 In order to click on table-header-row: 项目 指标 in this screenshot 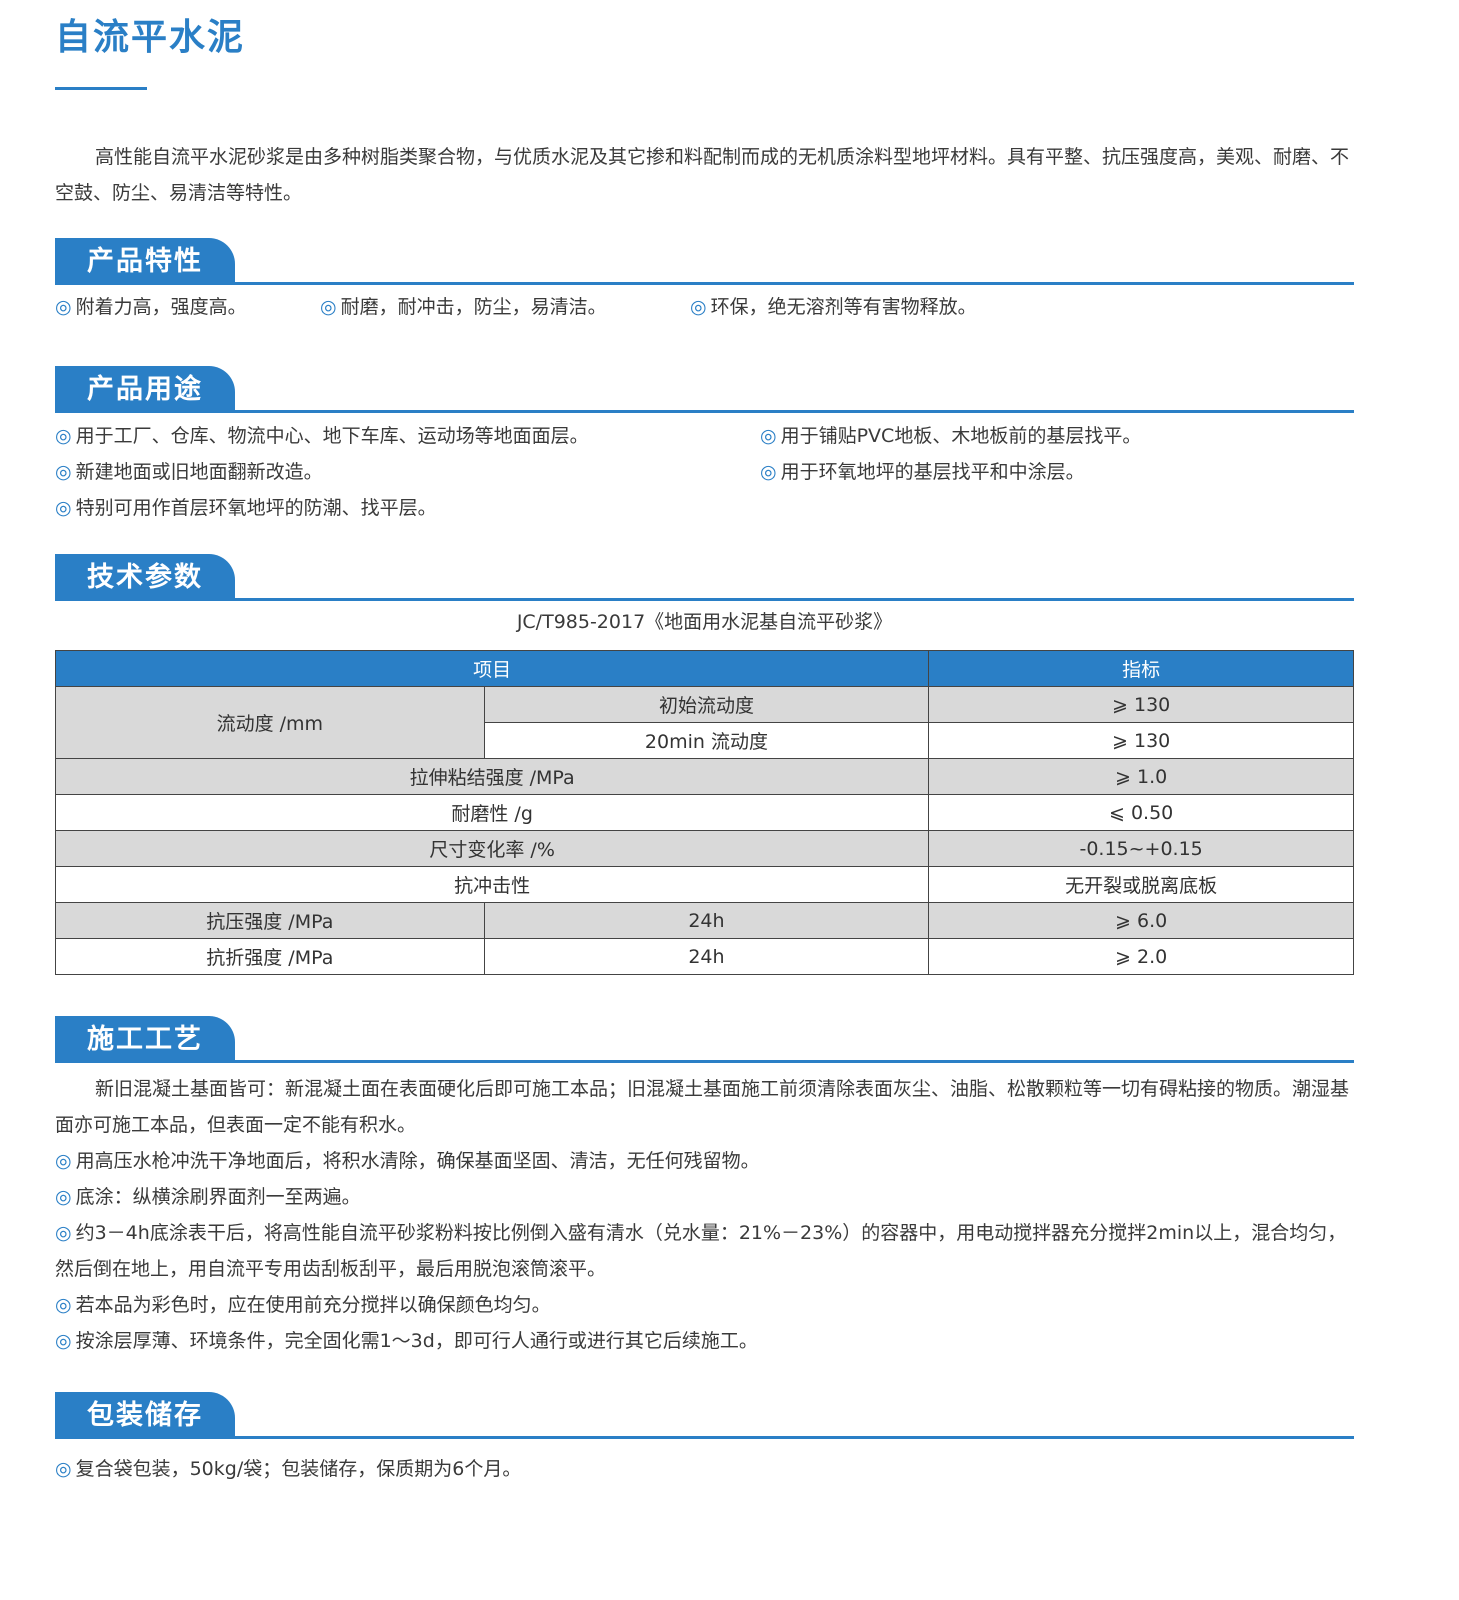, I will do `click(704, 668)`.